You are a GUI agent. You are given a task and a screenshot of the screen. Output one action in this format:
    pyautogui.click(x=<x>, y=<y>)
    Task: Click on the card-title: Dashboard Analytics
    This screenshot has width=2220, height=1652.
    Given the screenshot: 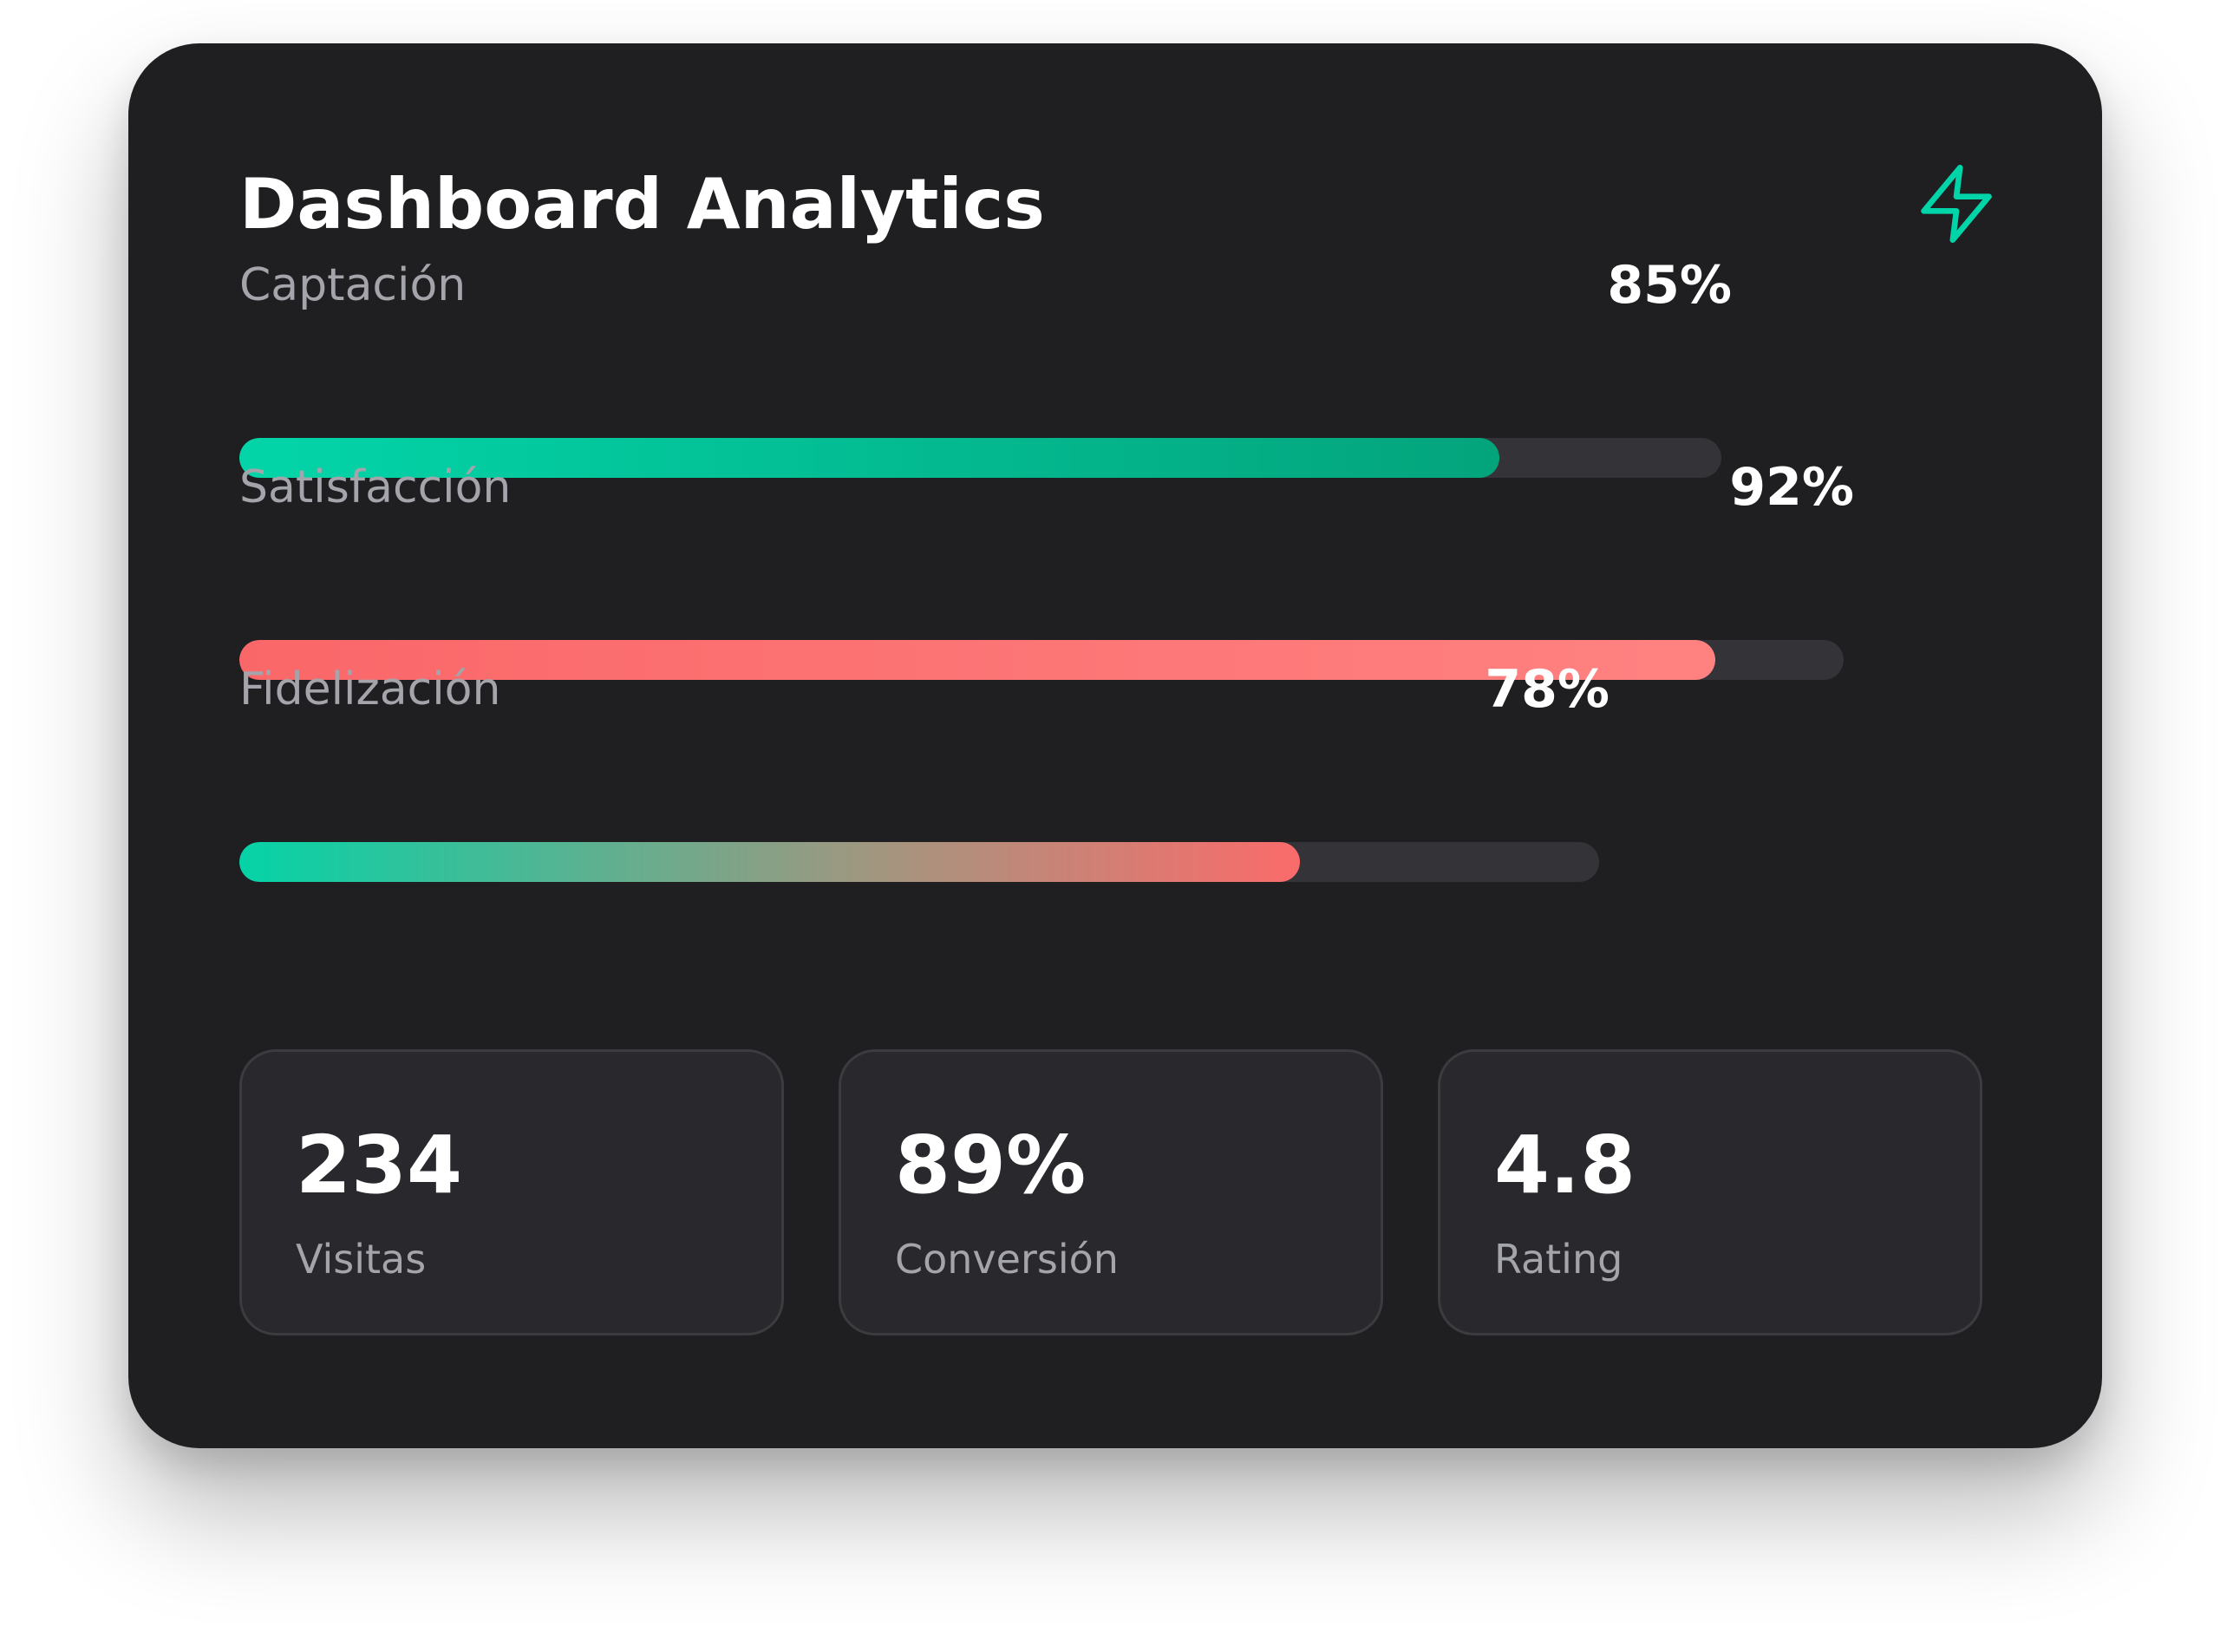 What is the action you would take?
    pyautogui.click(x=642, y=205)
    